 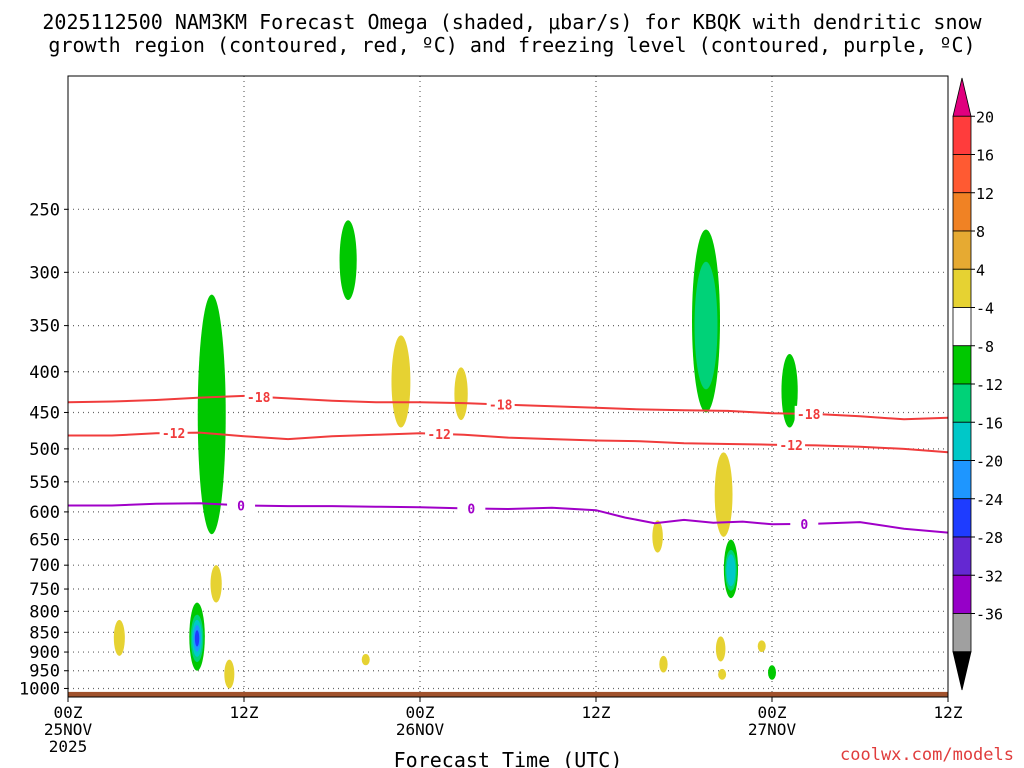 What do you see at coordinates (44, 413) in the screenshot?
I see `y-tick-label-450: 450` at bounding box center [44, 413].